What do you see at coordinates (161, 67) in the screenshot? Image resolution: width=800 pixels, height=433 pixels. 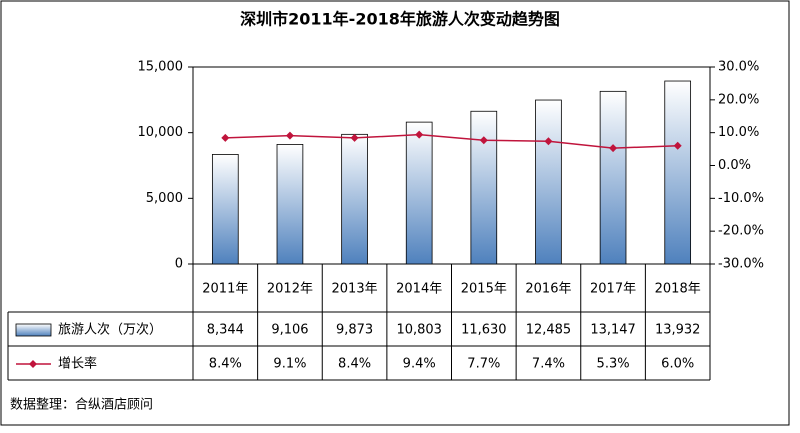 I see `y-tick-label: 15,000` at bounding box center [161, 67].